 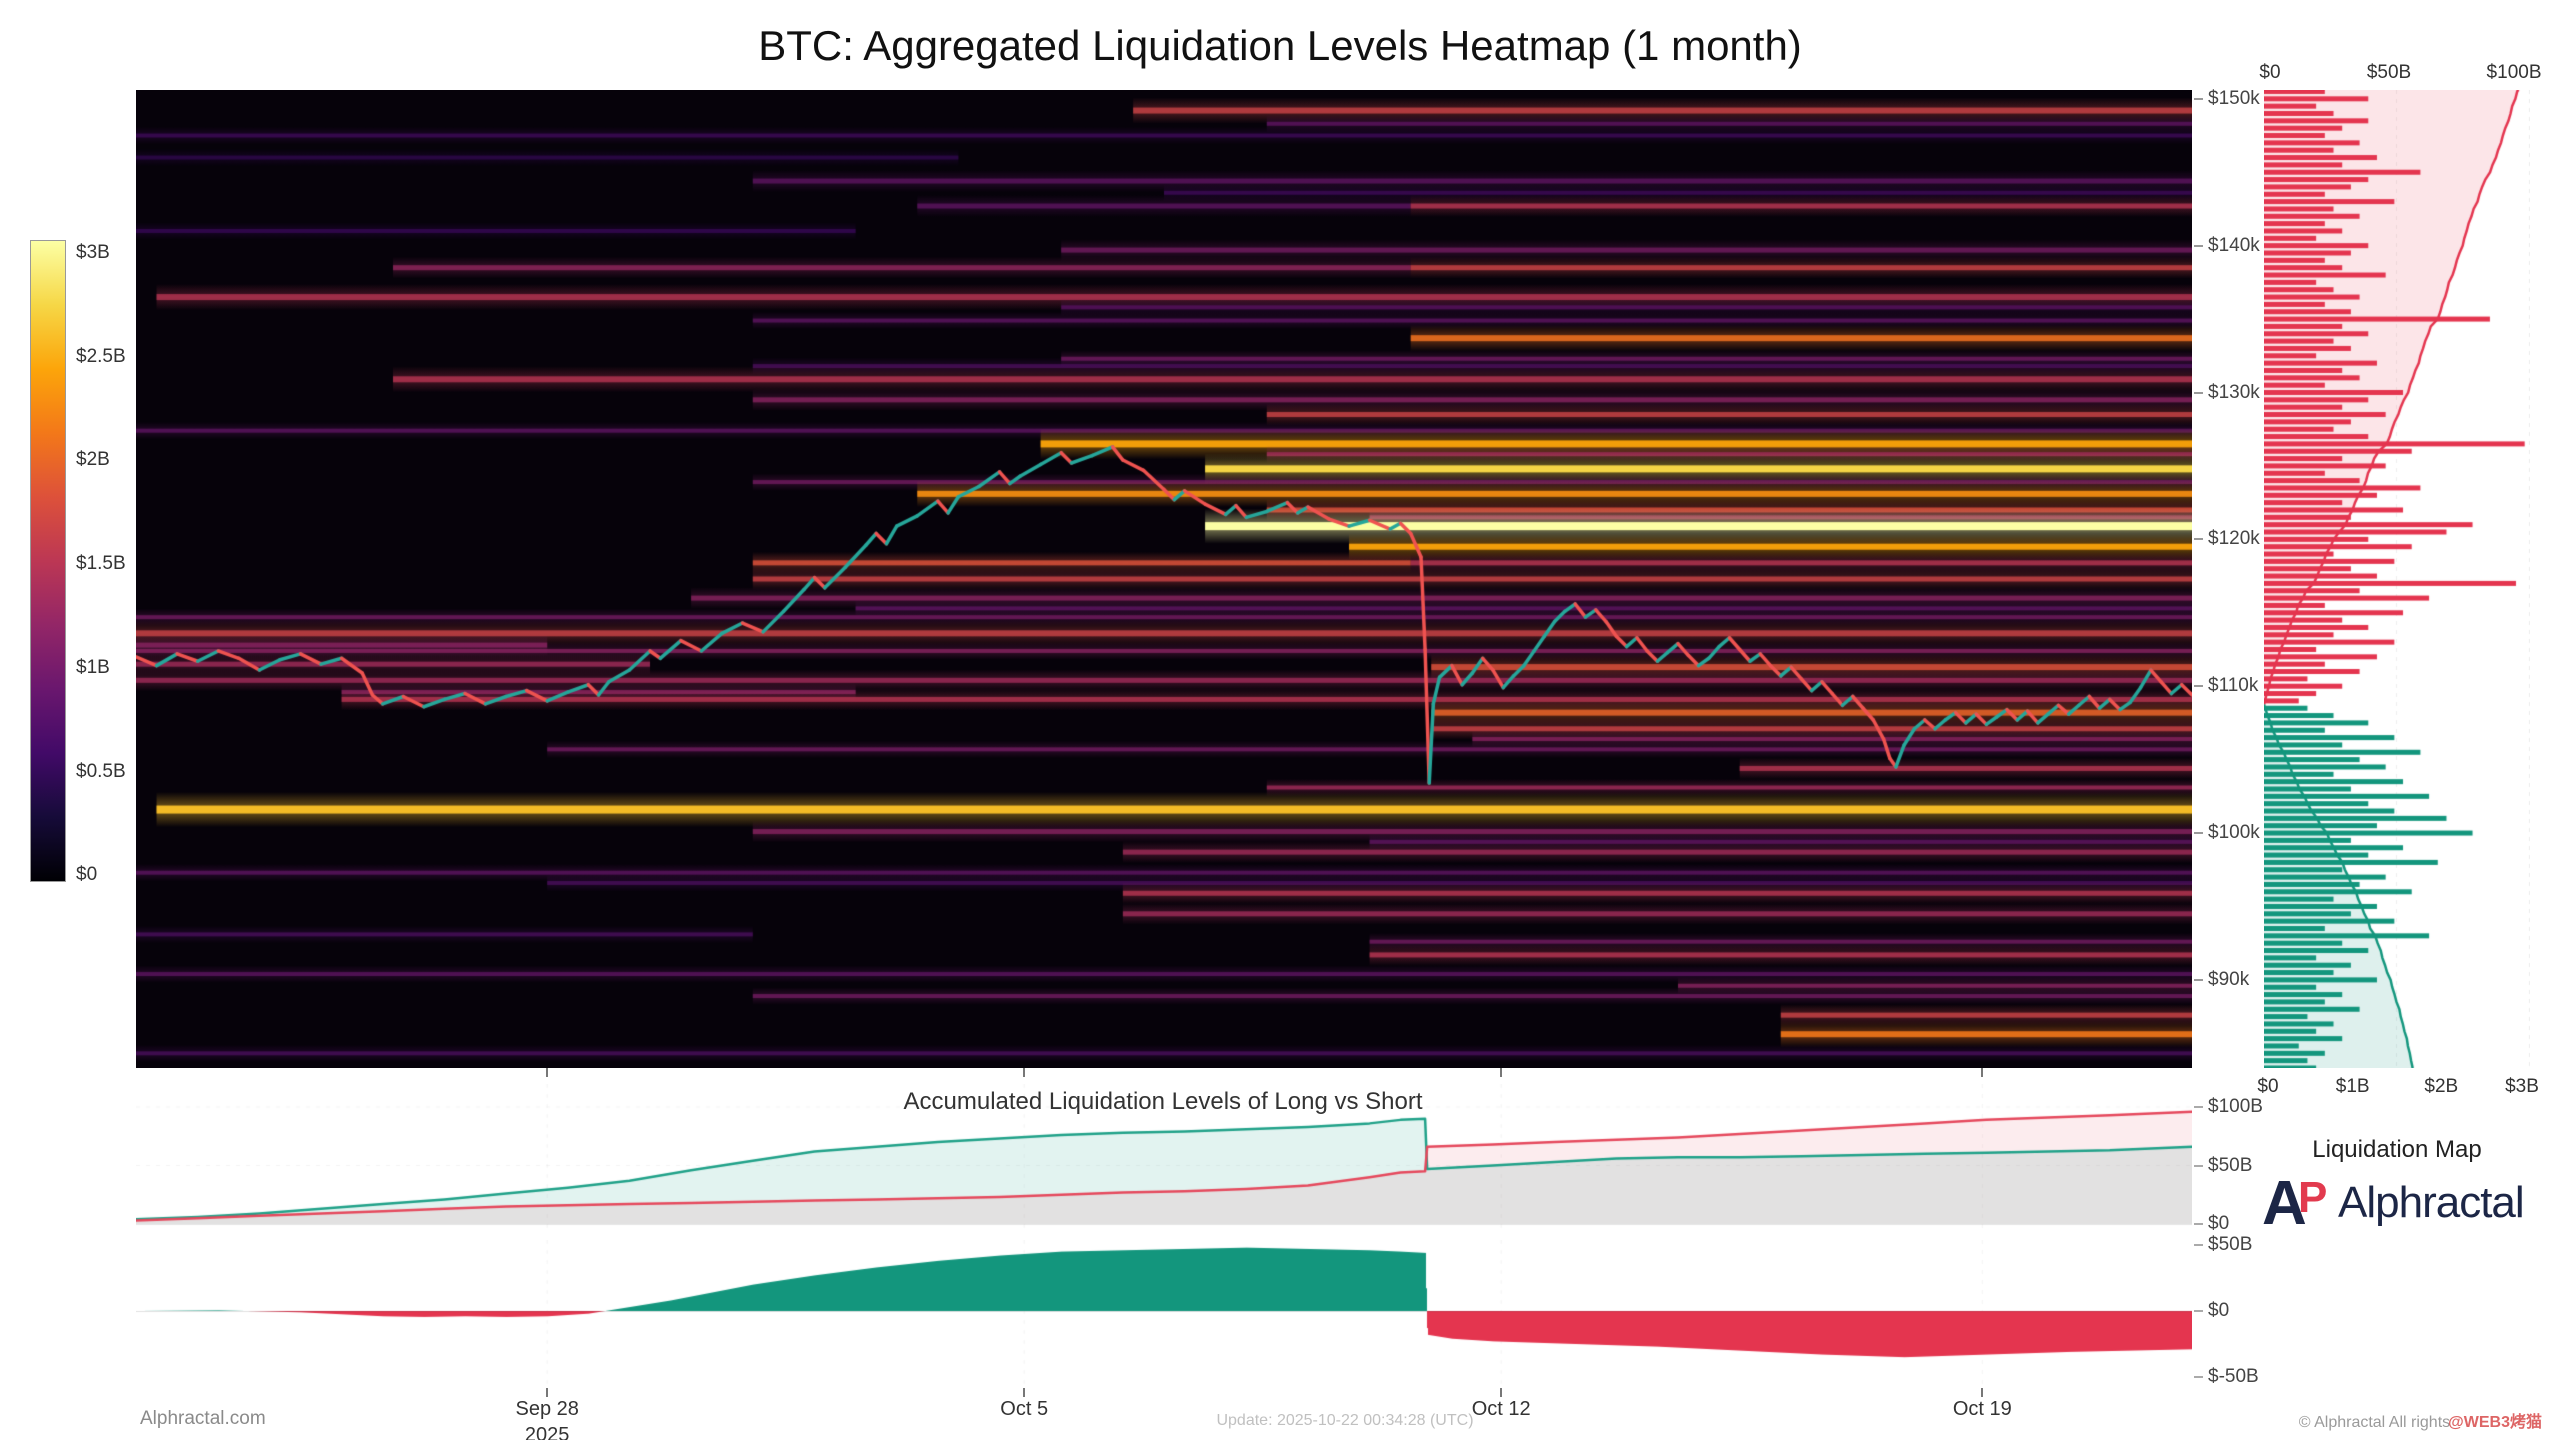 I want to click on price-axis-label: $100k, so click(x=2234, y=833).